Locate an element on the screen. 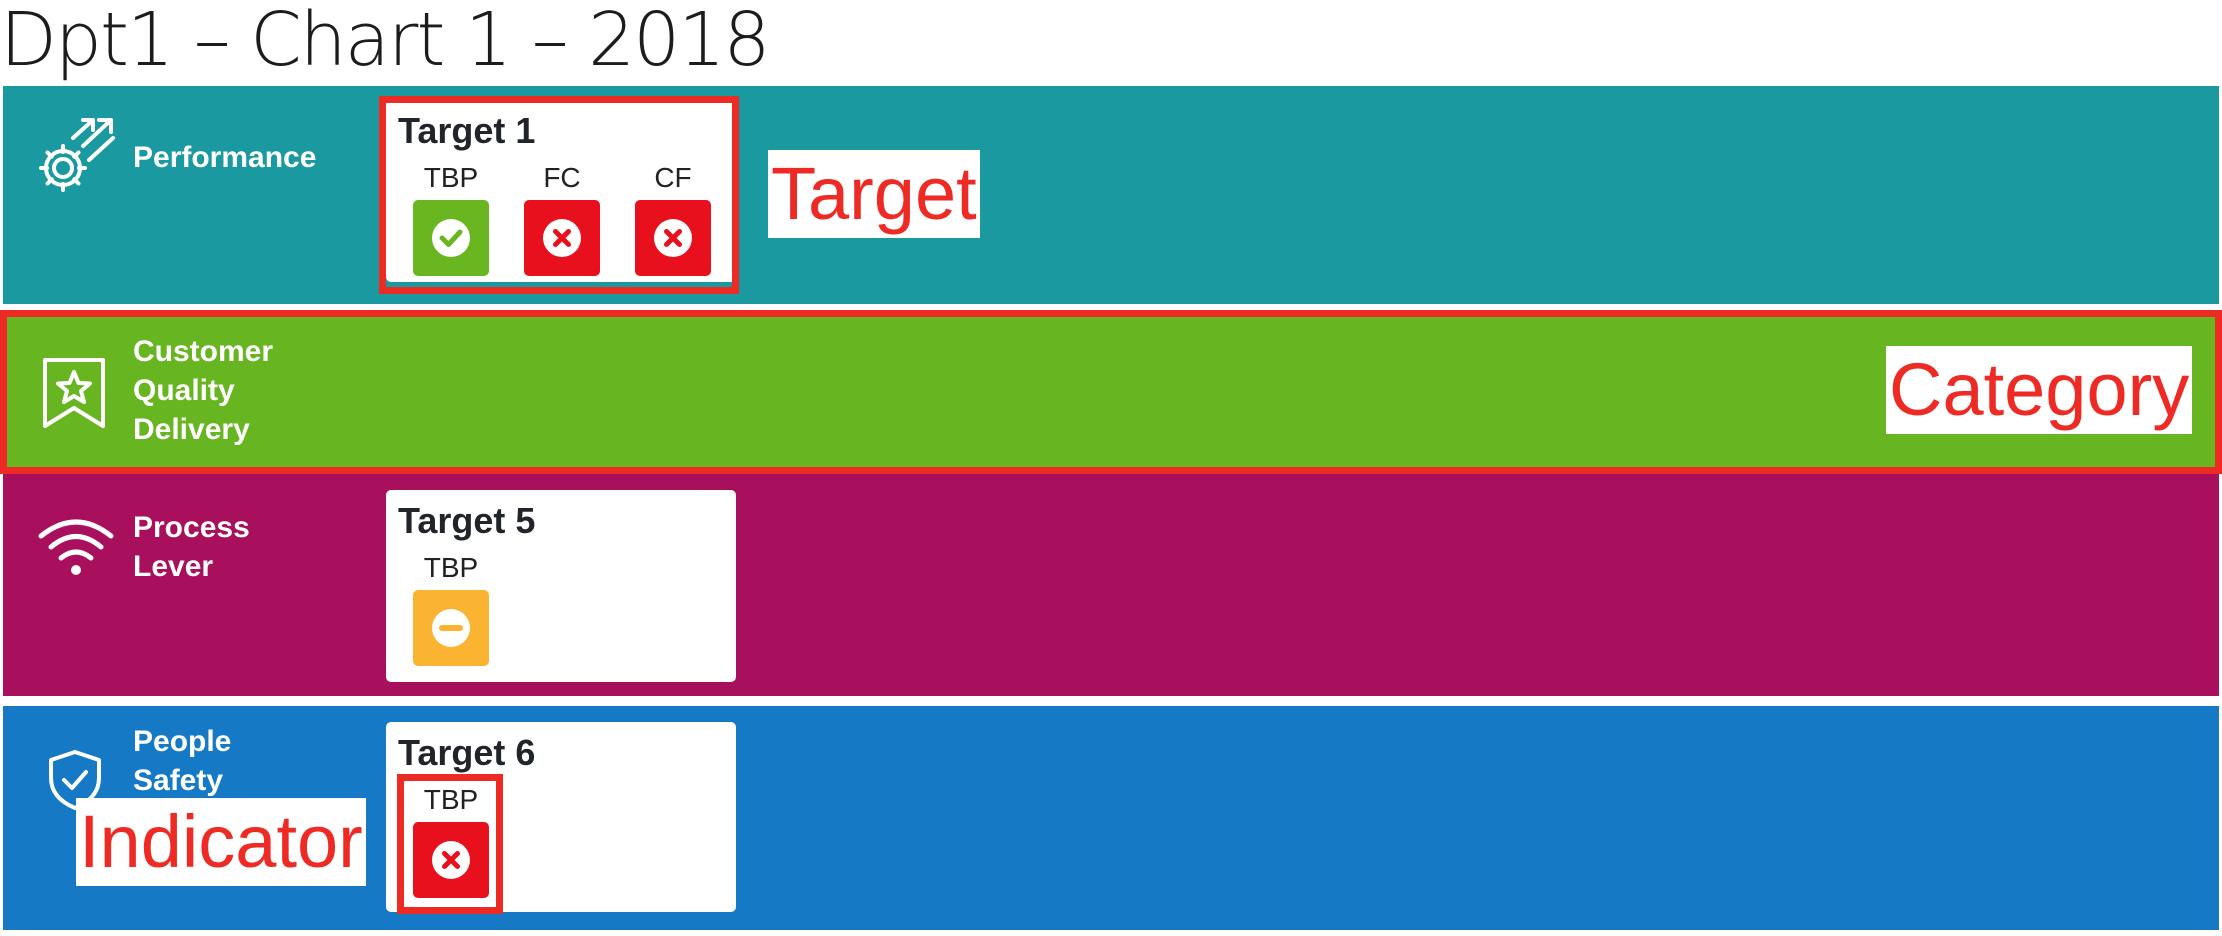 This screenshot has height=936, width=2222. target-card: Target 1 TBP FC CF is located at coordinates (561, 191).